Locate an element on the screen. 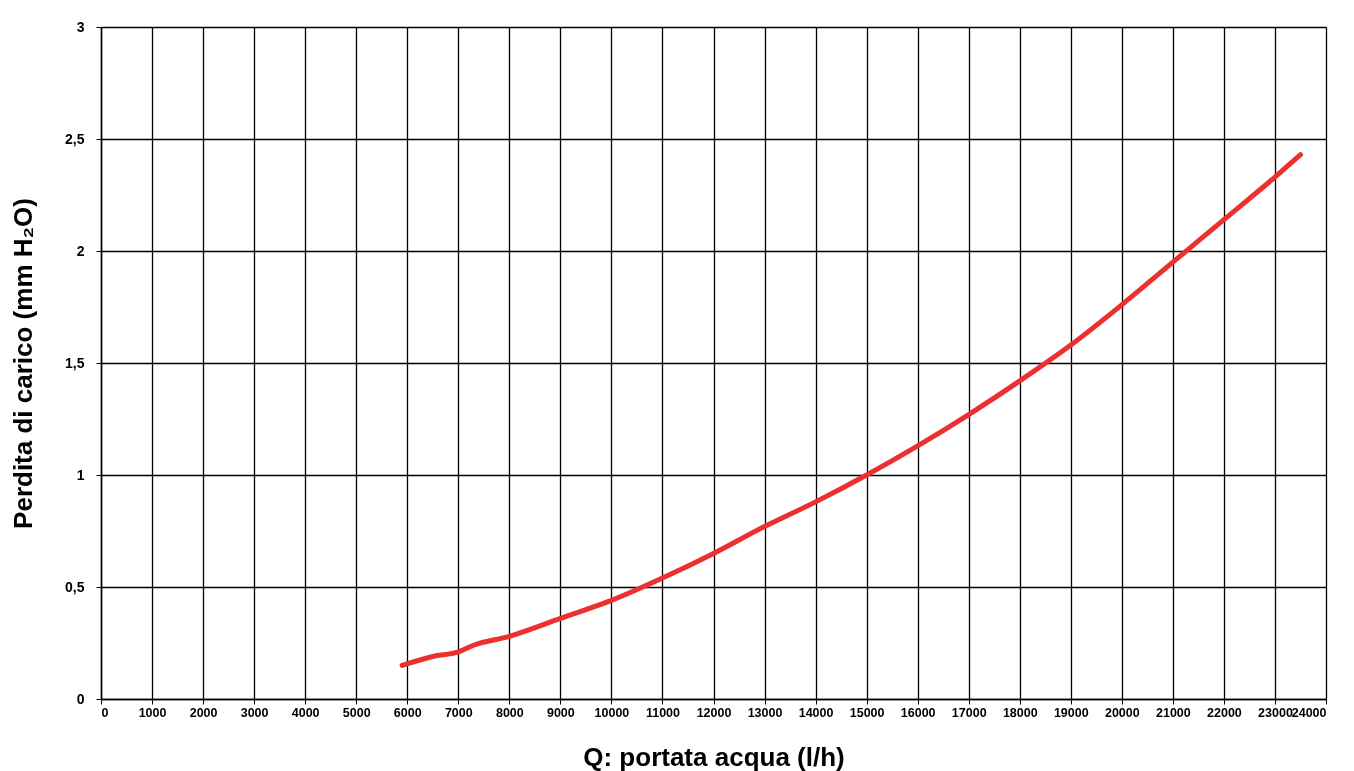  x-tick-label: 13000 is located at coordinates (765, 712).